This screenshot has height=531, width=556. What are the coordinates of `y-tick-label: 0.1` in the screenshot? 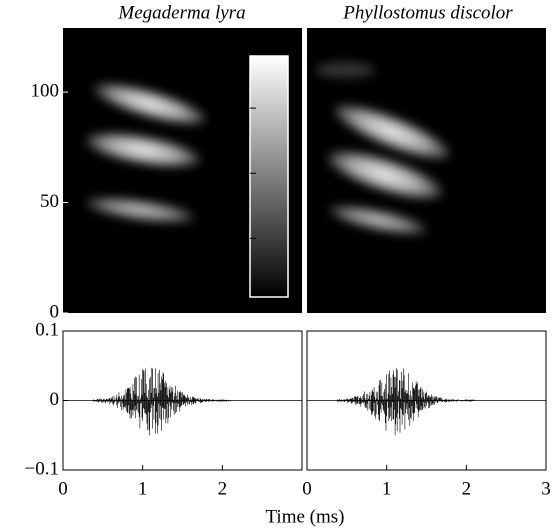 It's located at (47, 329).